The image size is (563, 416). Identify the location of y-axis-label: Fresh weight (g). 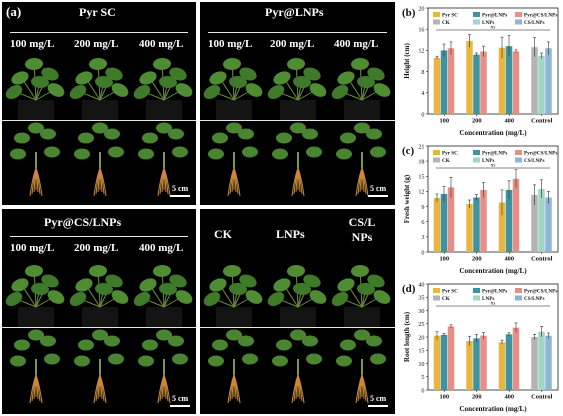
(407, 198).